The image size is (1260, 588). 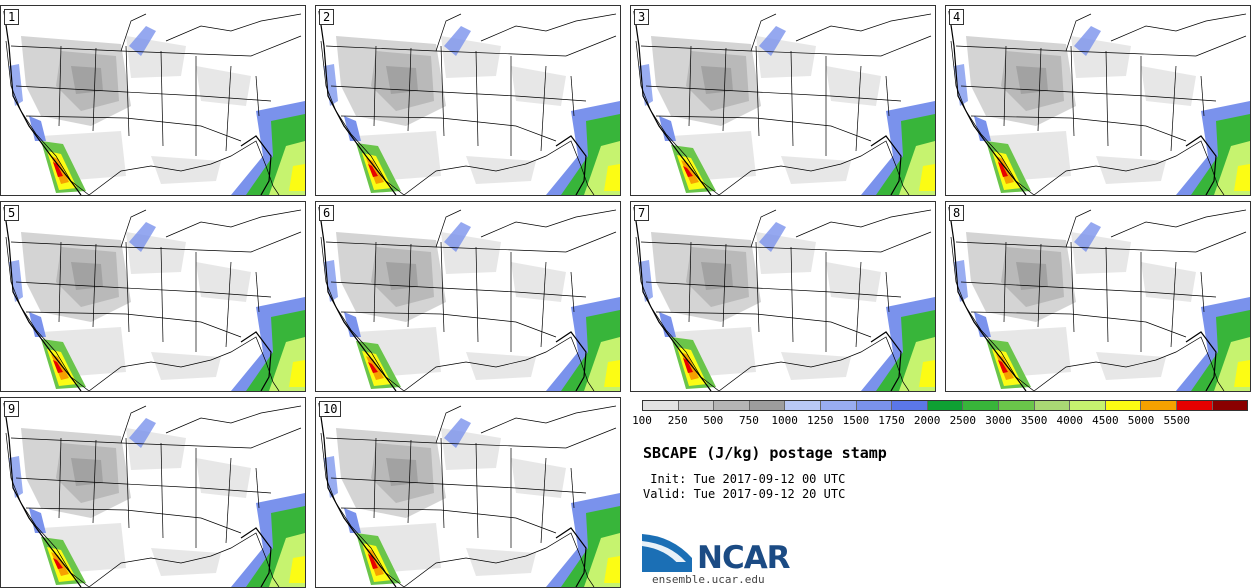 I want to click on colorbar, so click(x=945, y=405).